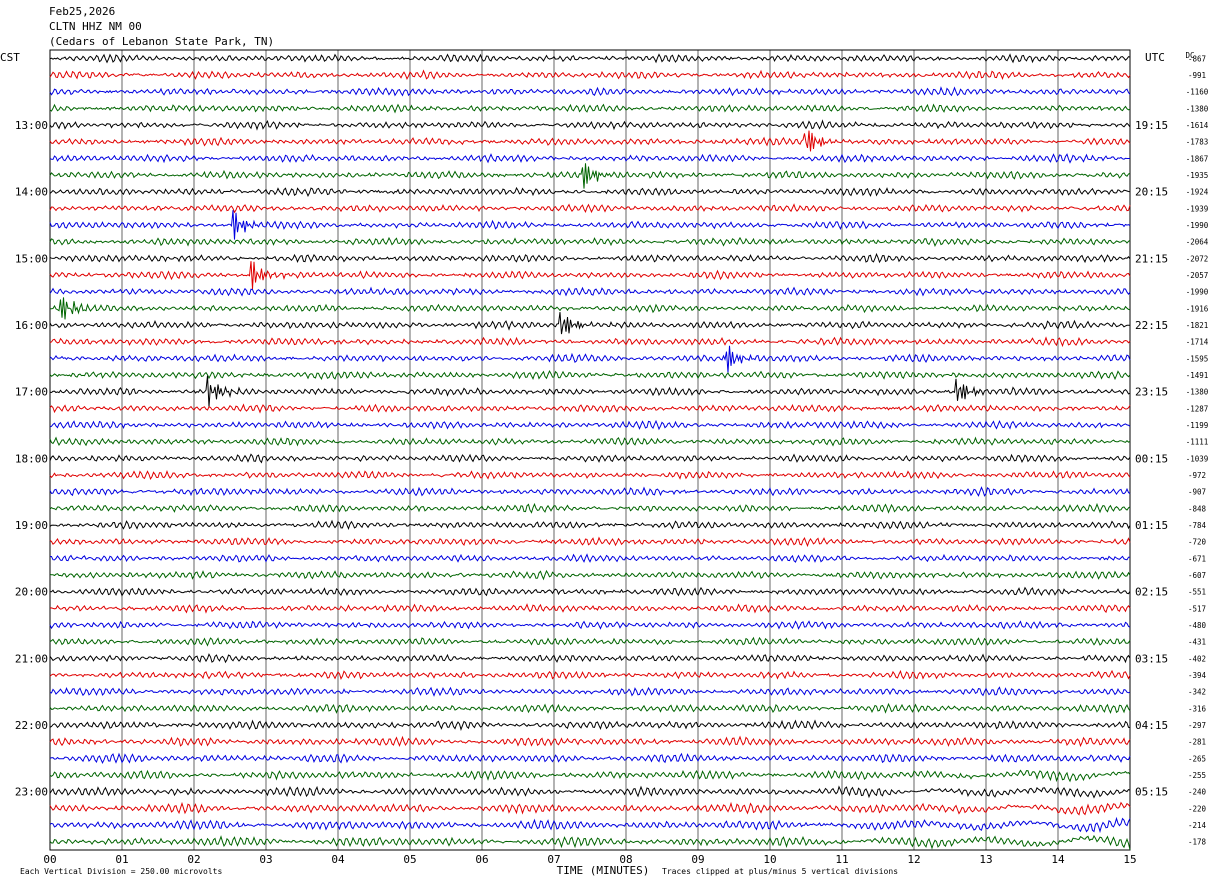 The height and width of the screenshot is (886, 1210). What do you see at coordinates (1197, 242) in the screenshot?
I see `dc-offset-label: -2064` at bounding box center [1197, 242].